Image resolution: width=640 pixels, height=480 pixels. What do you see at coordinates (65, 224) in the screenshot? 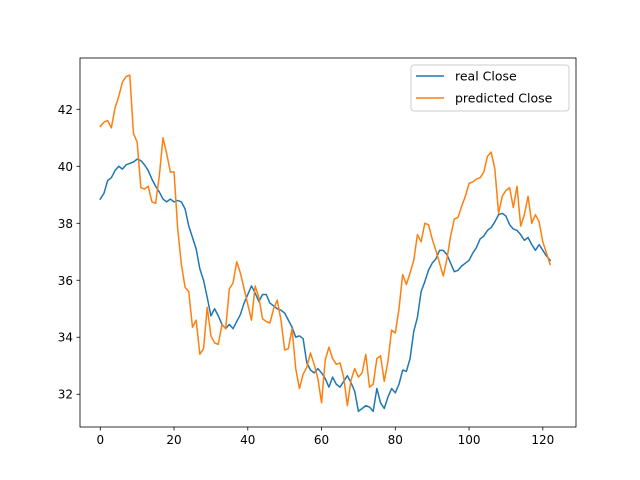
I see `y-tick-label: 38` at bounding box center [65, 224].